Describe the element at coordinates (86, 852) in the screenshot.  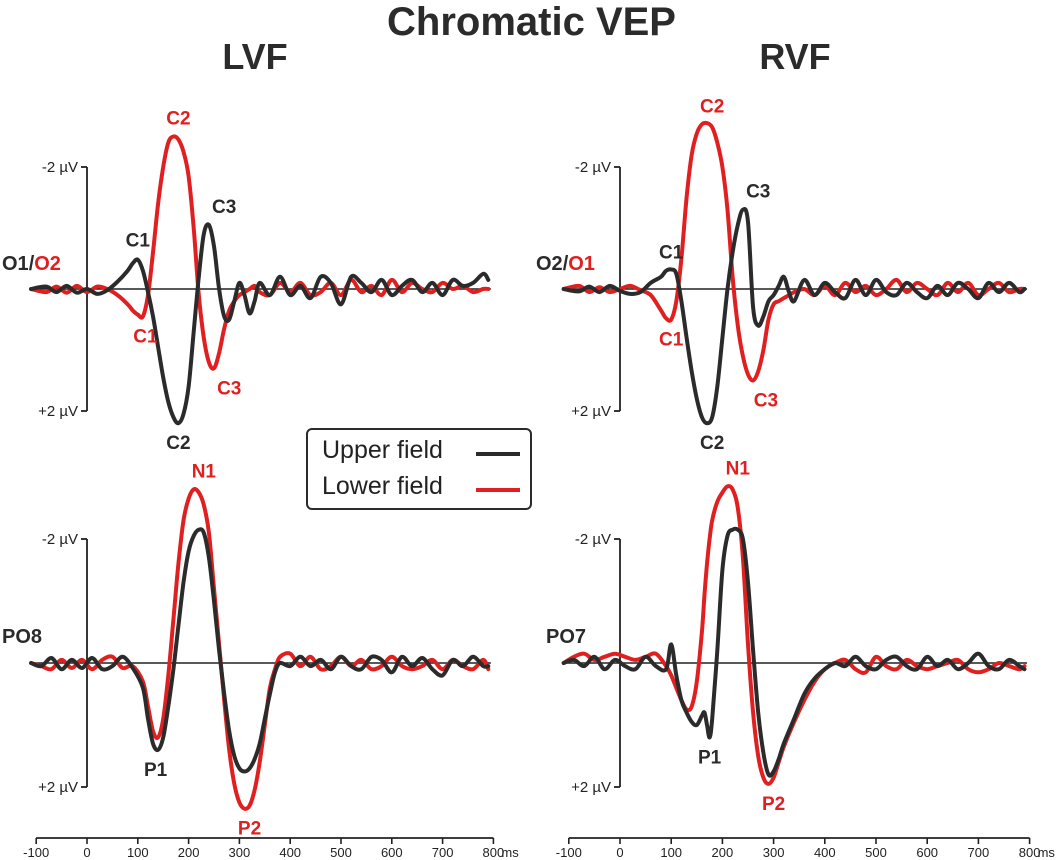
I see `lvf-bottom-time-tick-label: 0` at that location.